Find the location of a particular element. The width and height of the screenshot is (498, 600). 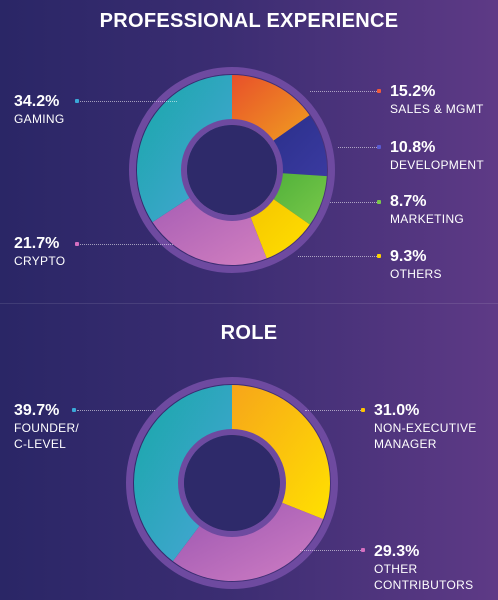

label-gaming: 34.2% GAMING is located at coordinates (39, 110).